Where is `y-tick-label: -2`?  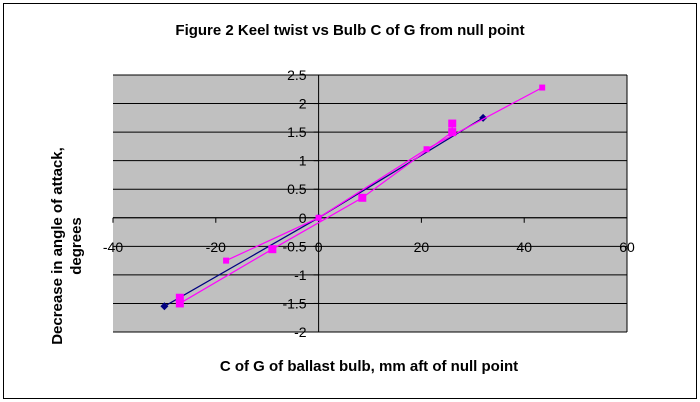 y-tick-label: -2 is located at coordinates (300, 332).